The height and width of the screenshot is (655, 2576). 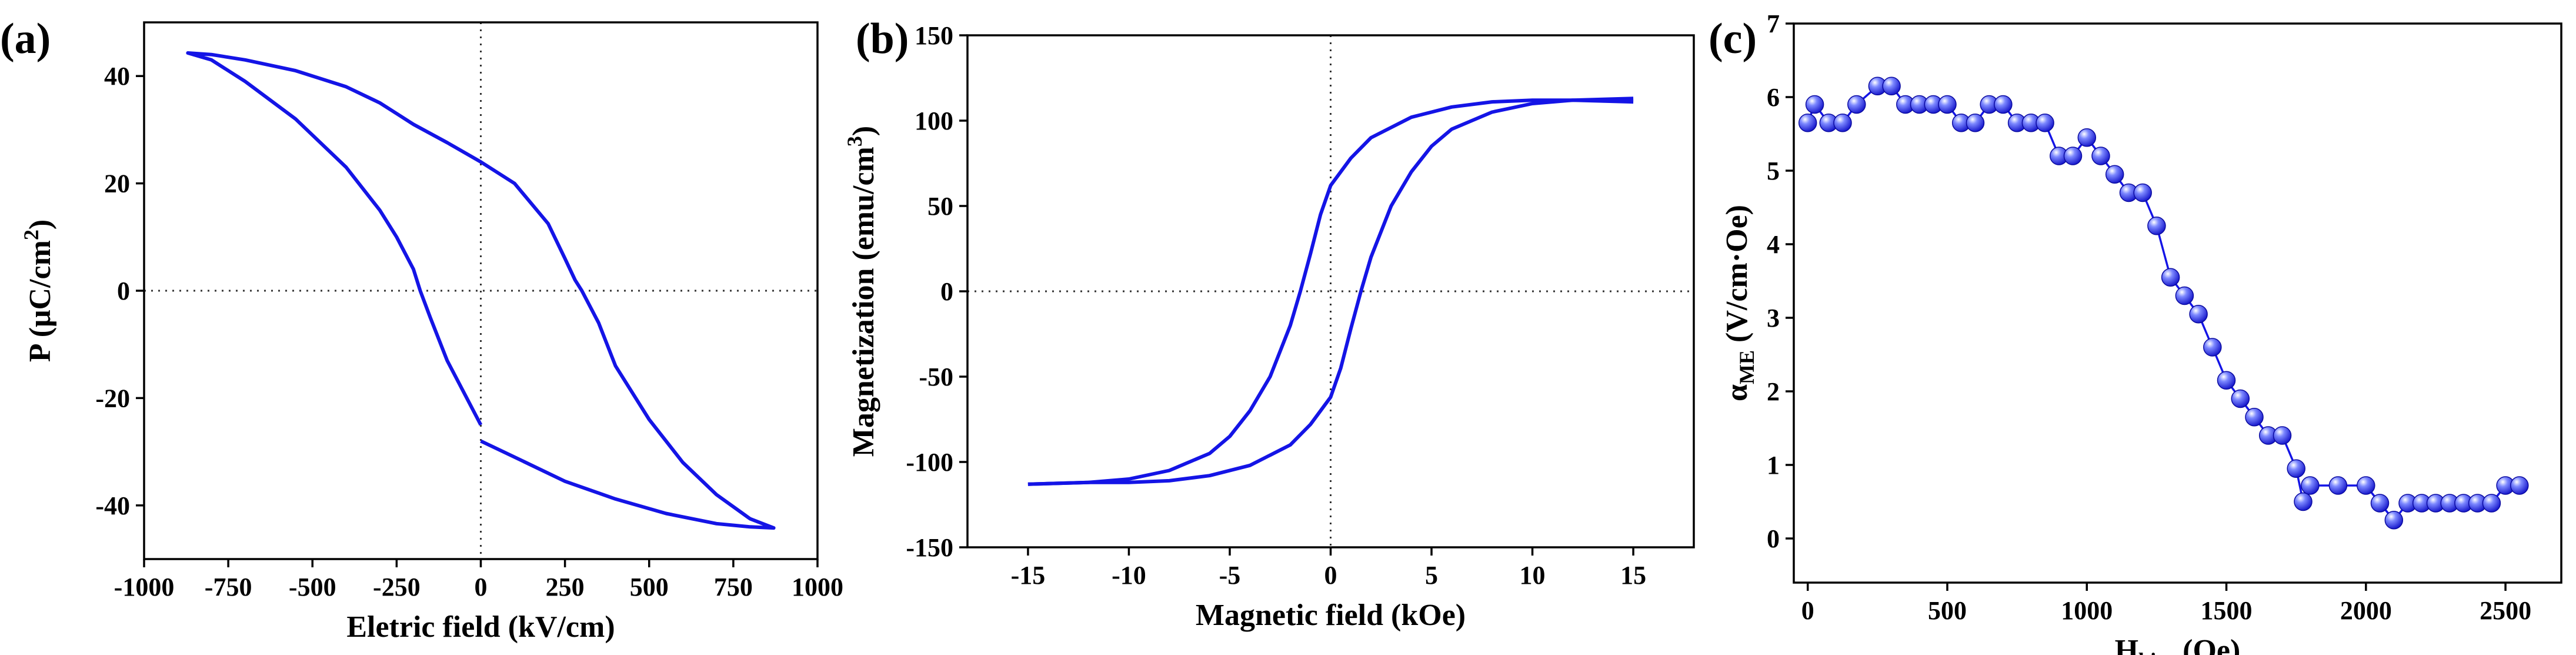 What do you see at coordinates (480, 627) in the screenshot?
I see `x-axis-label: Eletric field (kV/cm)` at bounding box center [480, 627].